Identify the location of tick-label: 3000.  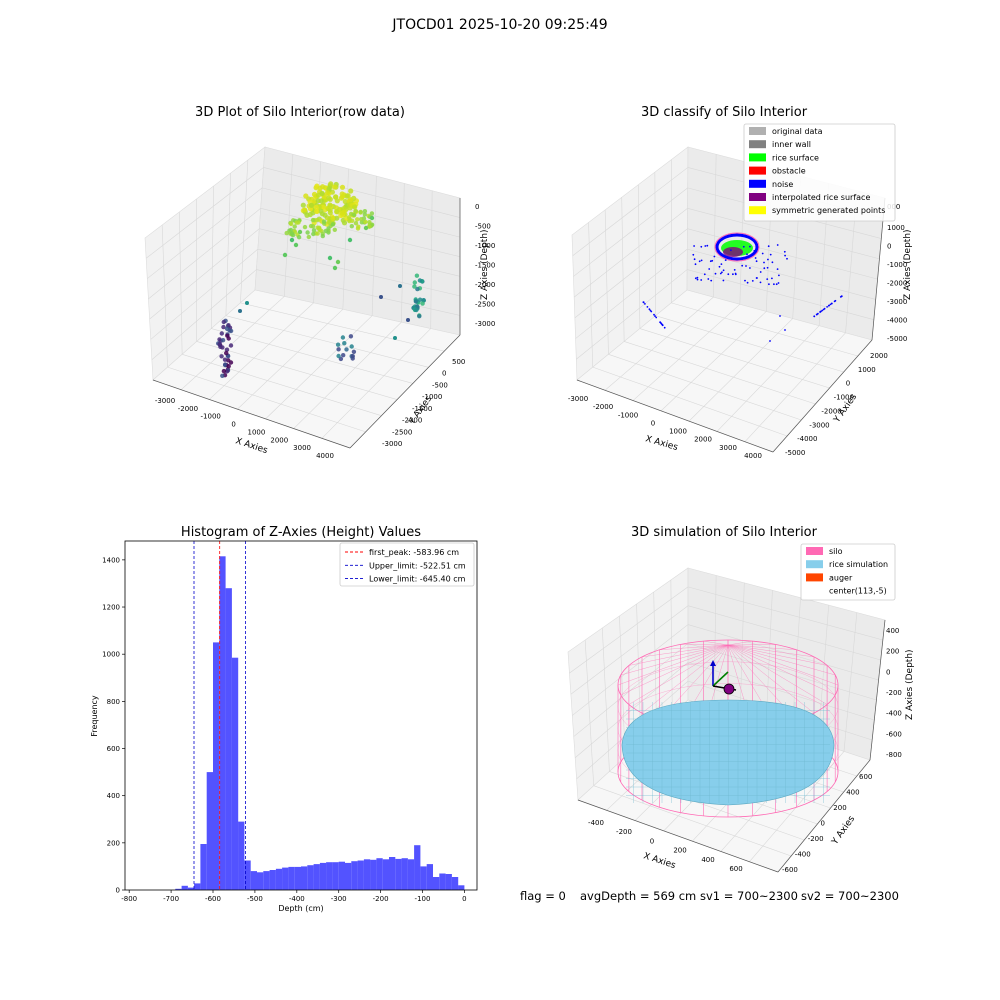
(302, 448).